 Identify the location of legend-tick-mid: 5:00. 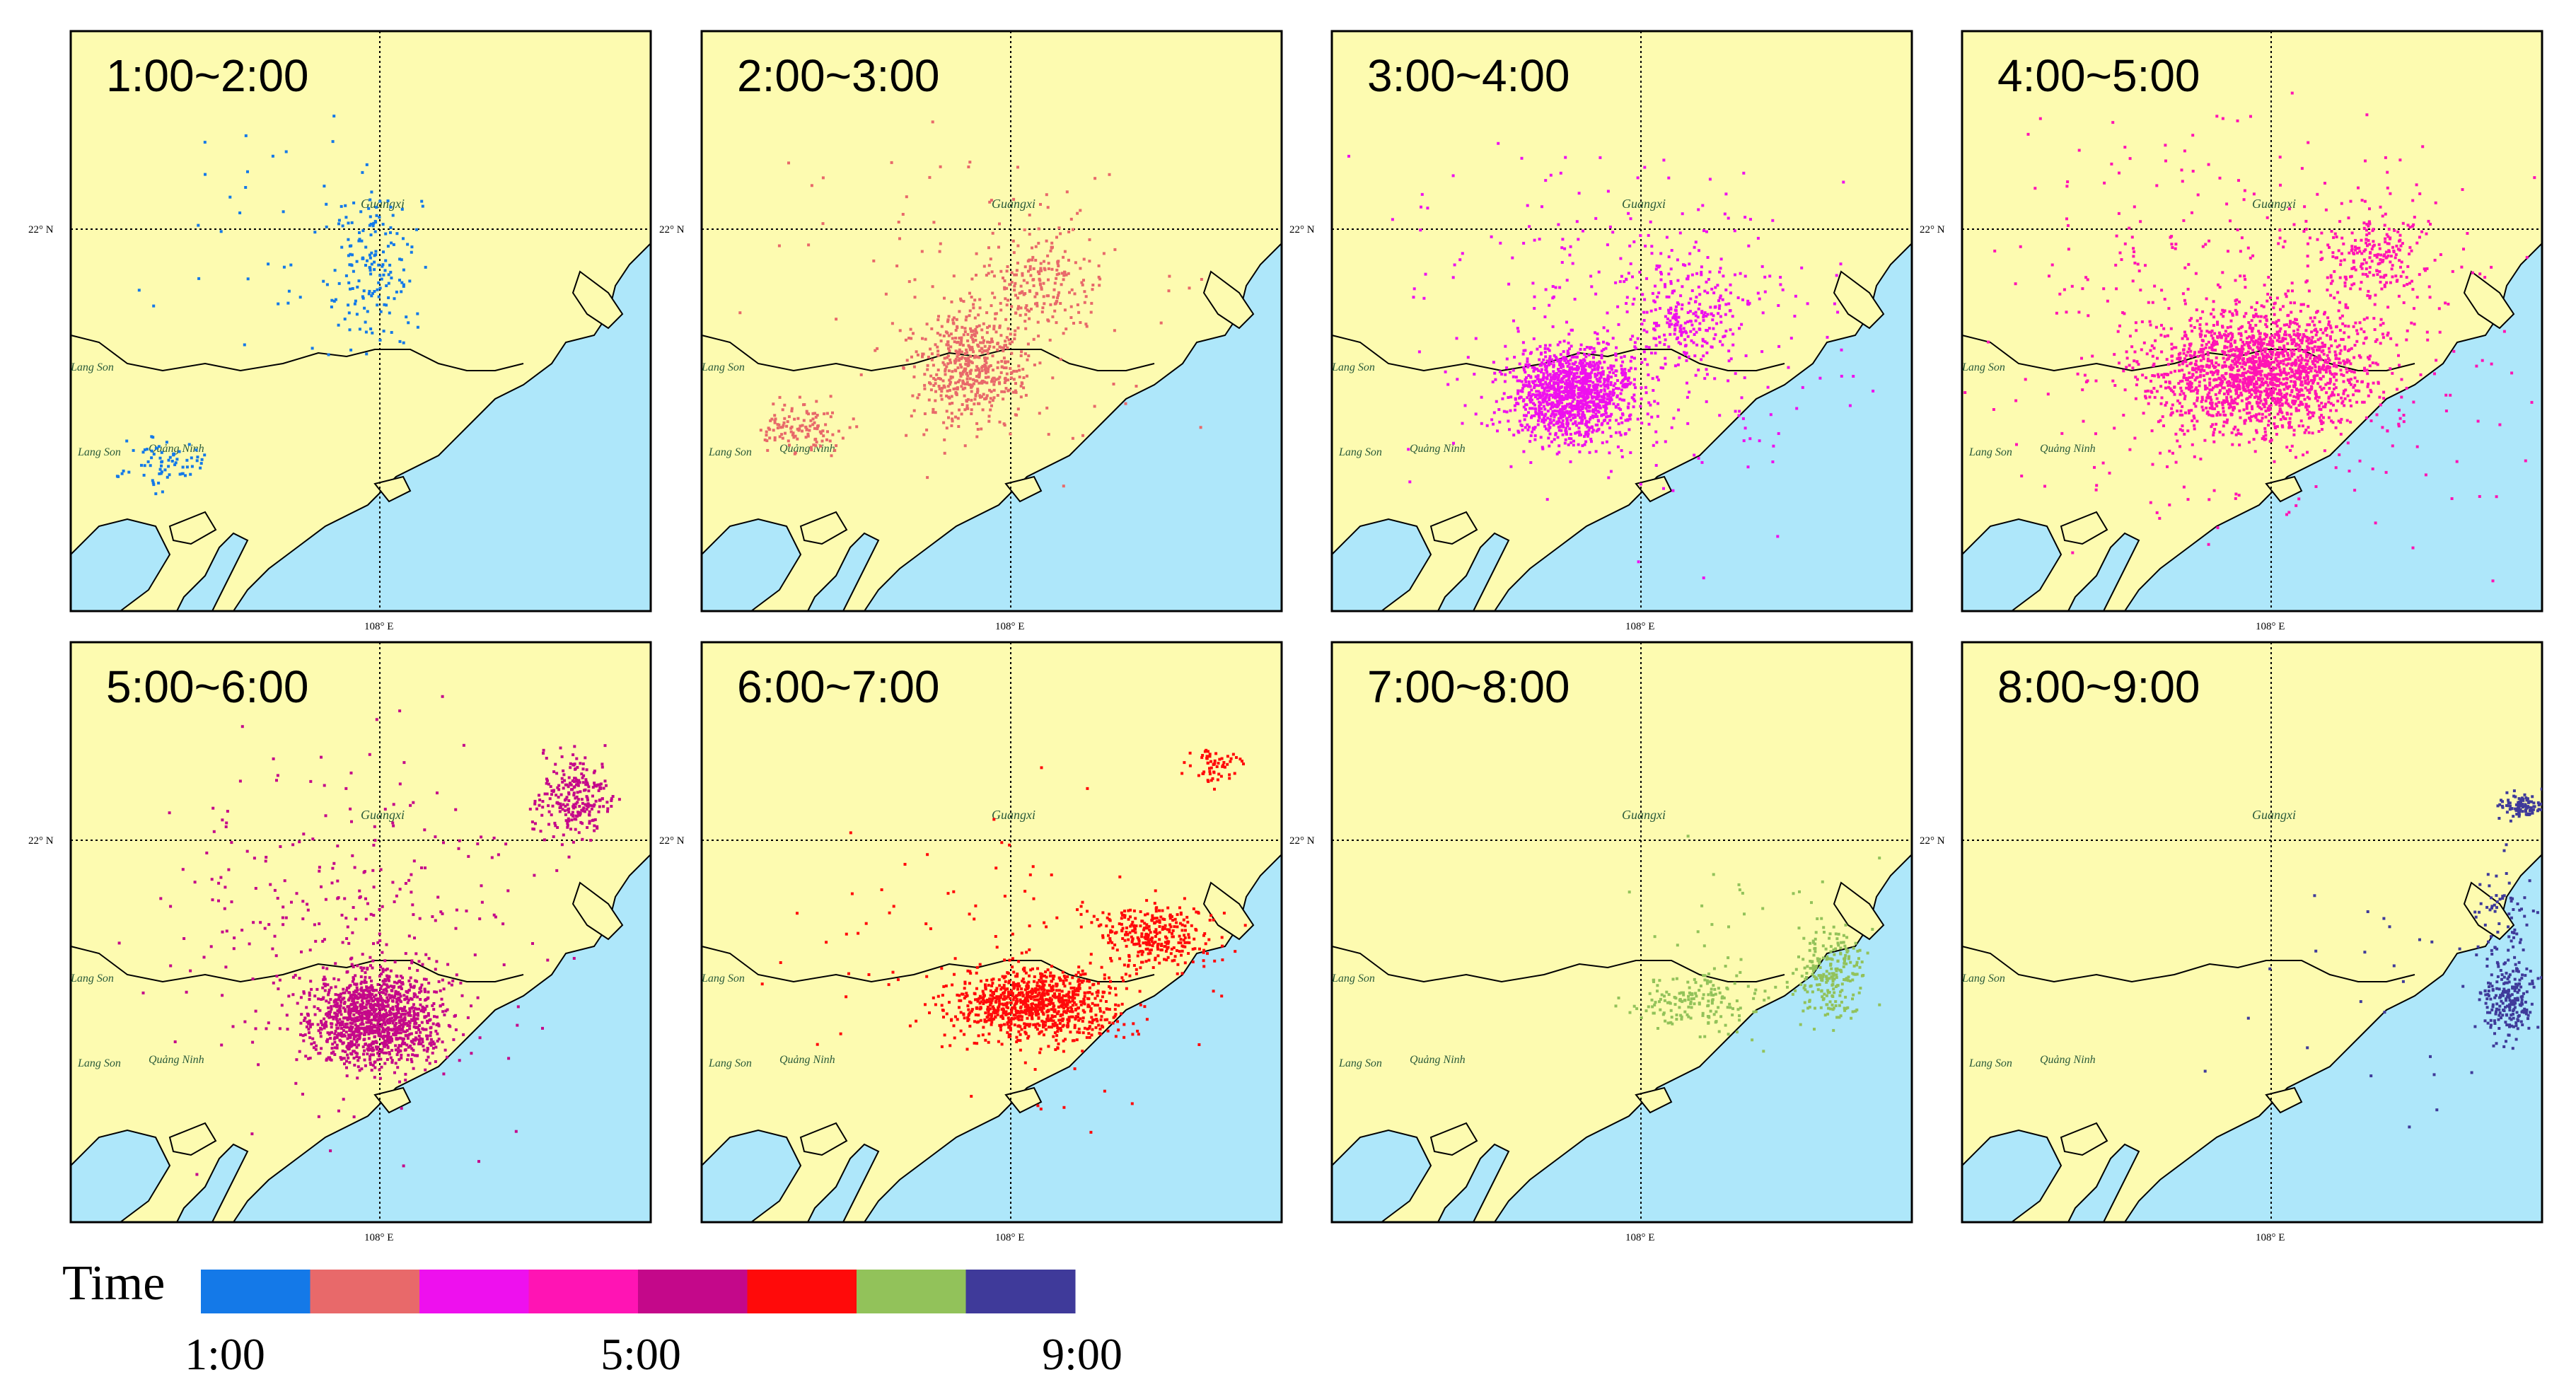
(641, 1354).